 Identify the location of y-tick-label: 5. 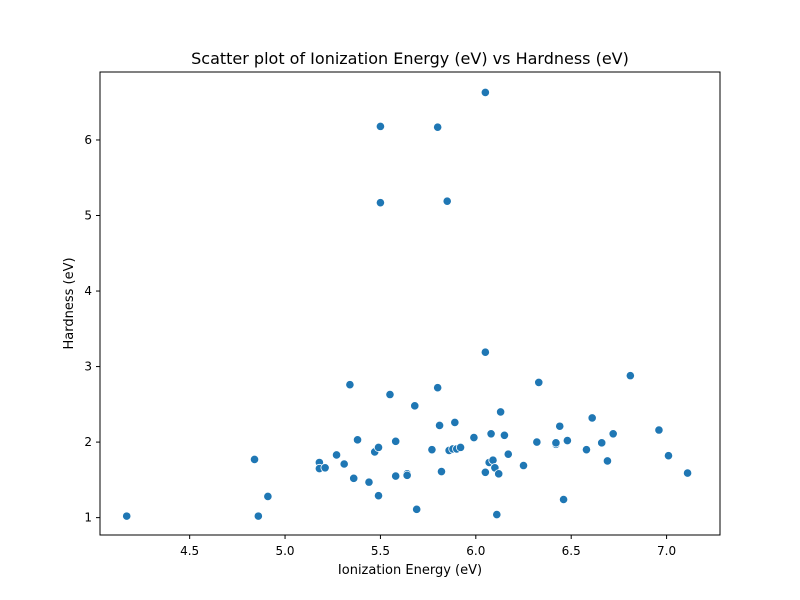
(88, 216).